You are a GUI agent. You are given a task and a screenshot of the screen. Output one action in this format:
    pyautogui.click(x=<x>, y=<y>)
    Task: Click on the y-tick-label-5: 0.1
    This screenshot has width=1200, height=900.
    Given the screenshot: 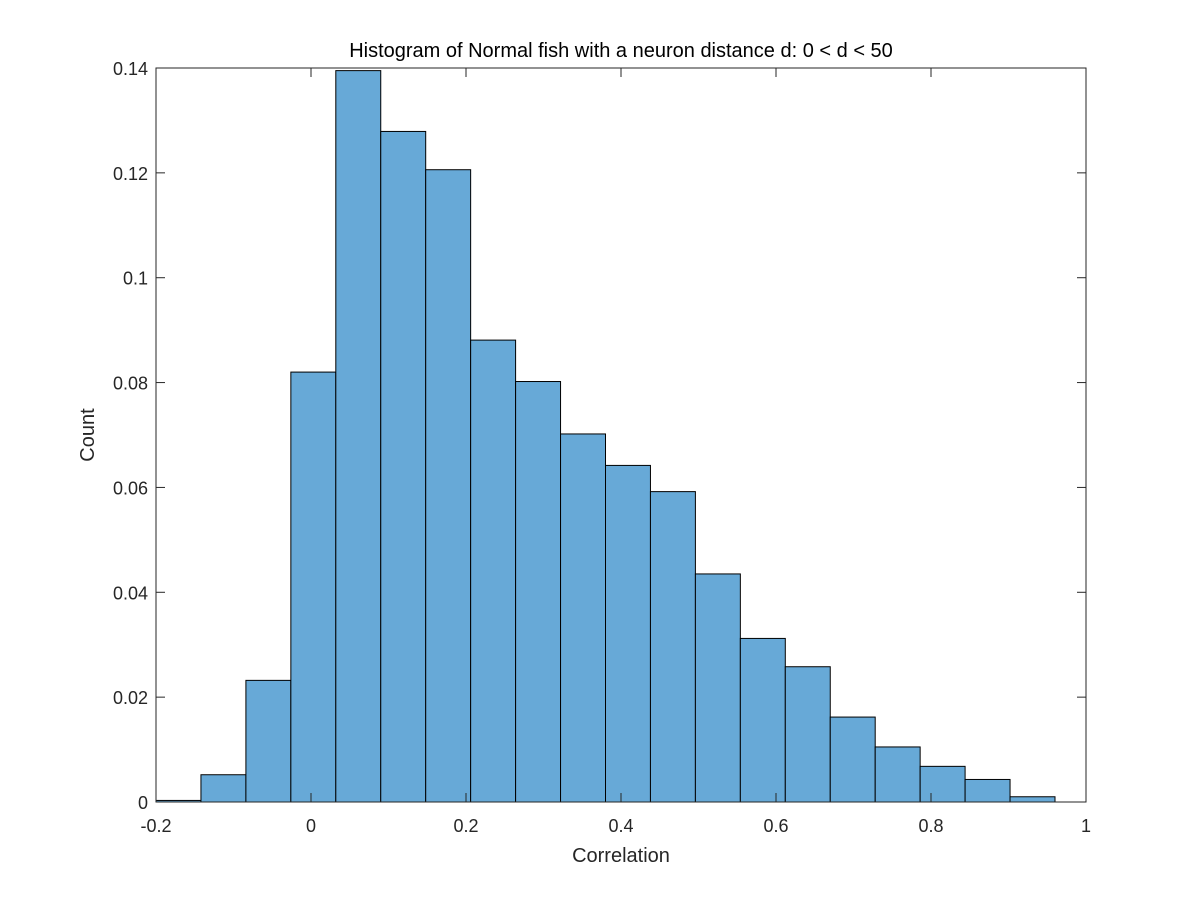 What is the action you would take?
    pyautogui.click(x=135, y=279)
    